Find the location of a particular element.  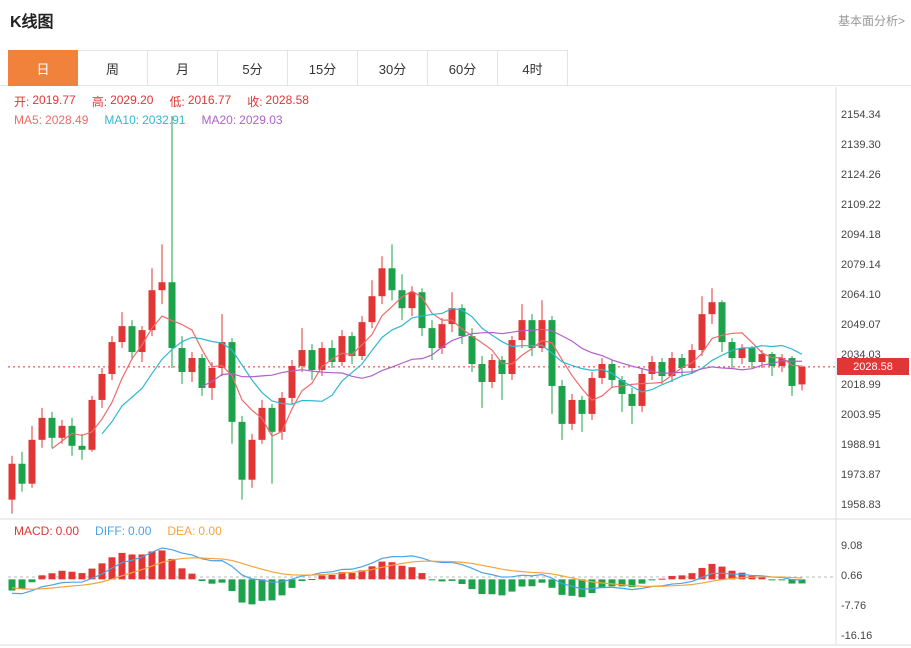

low-value: 2016.77 is located at coordinates (209, 100).